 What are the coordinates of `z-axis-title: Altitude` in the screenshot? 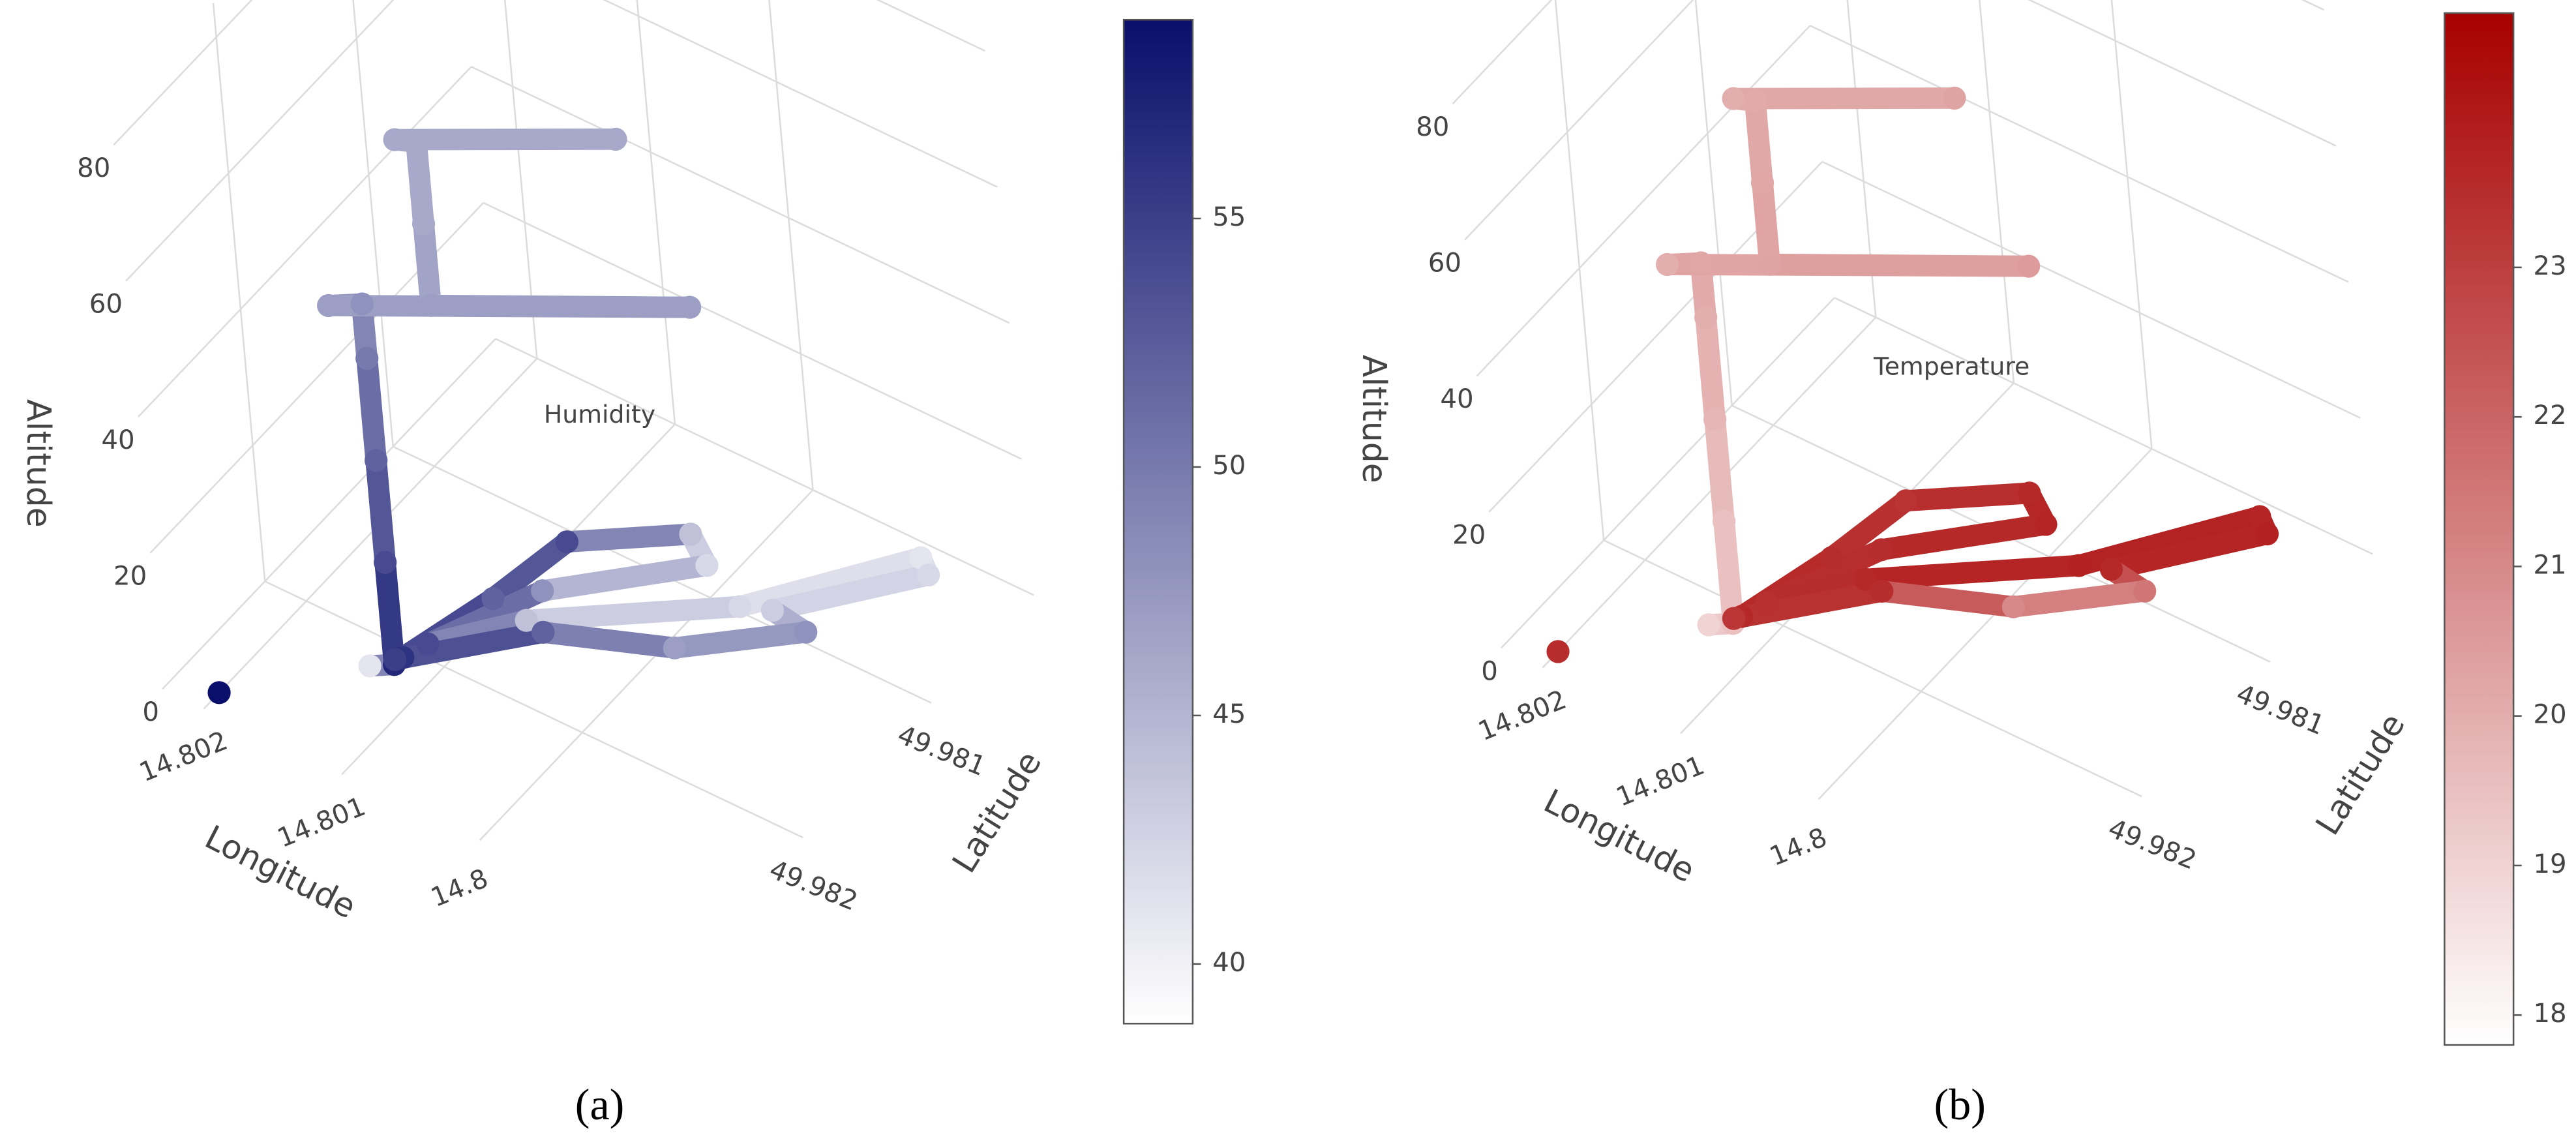 It's located at (1374, 419).